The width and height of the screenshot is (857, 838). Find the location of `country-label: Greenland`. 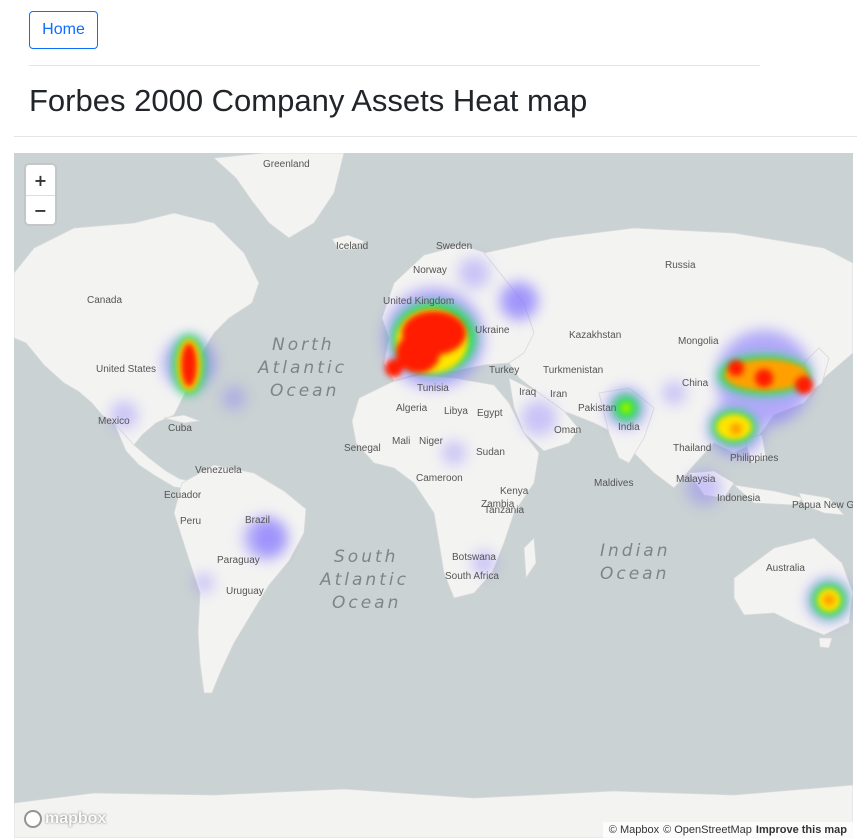

country-label: Greenland is located at coordinates (286, 164).